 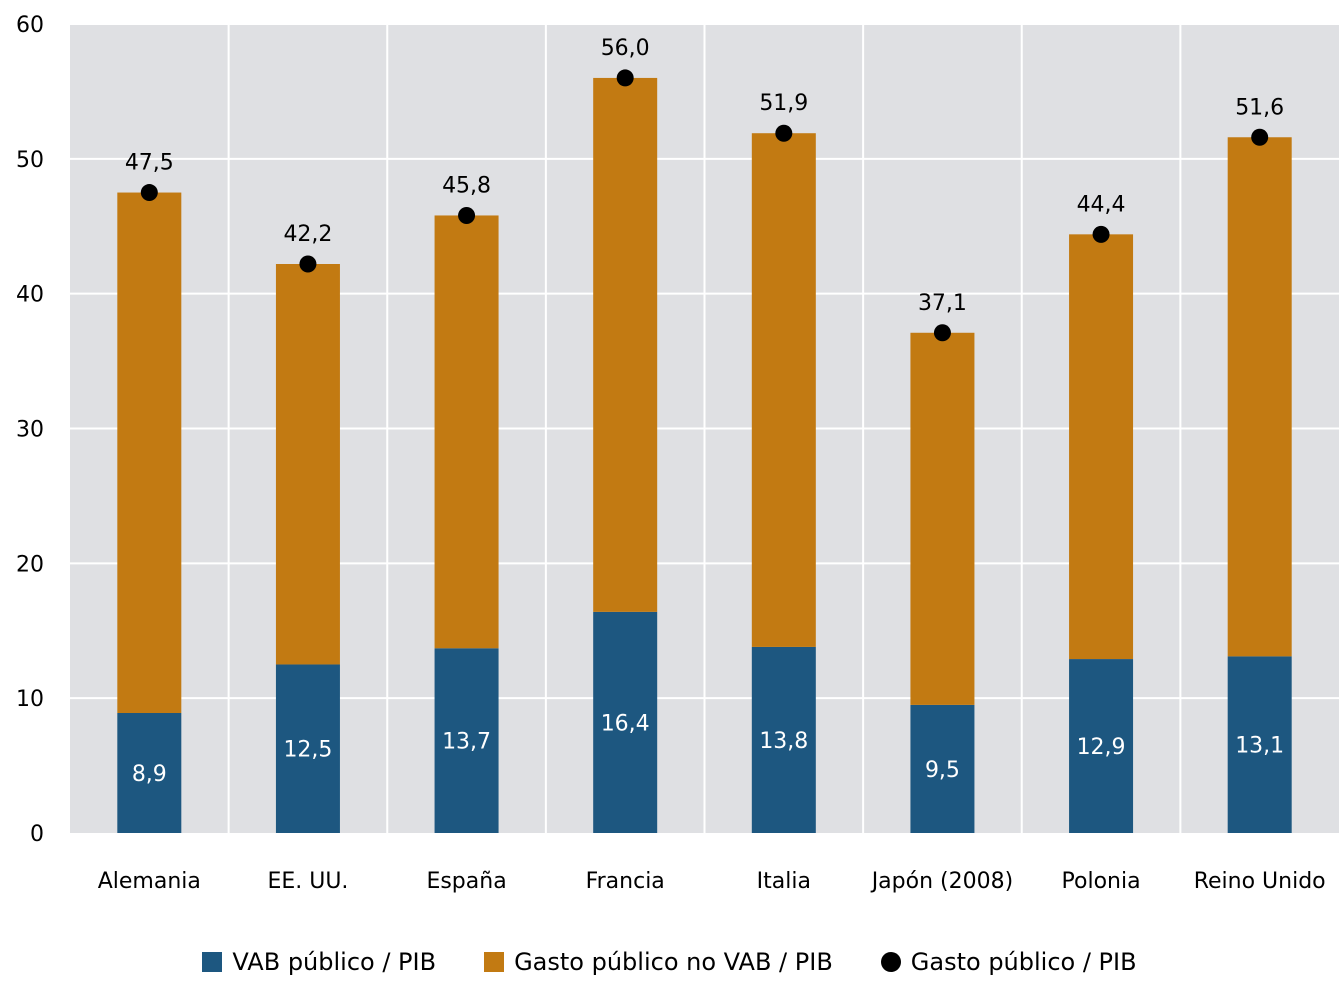 What do you see at coordinates (1101, 204) in the screenshot?
I see `total-value-label: 44,4` at bounding box center [1101, 204].